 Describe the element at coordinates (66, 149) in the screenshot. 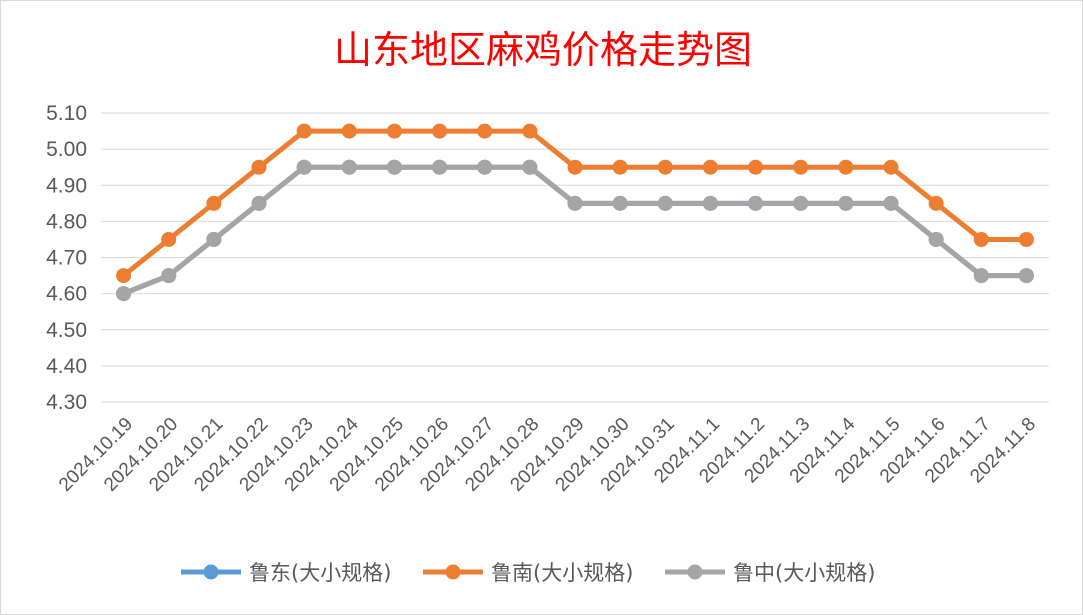

I see `y-tick-label: 5.00` at that location.